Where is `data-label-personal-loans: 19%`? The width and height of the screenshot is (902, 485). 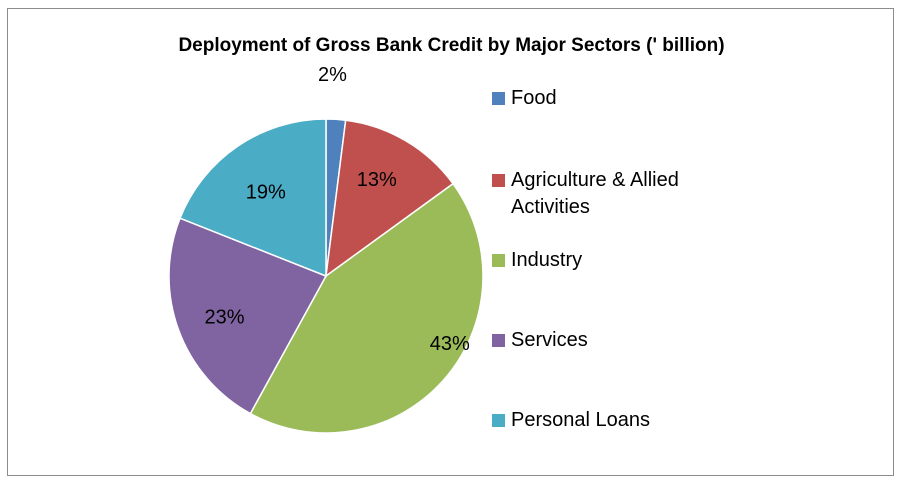 data-label-personal-loans: 19% is located at coordinates (266, 193).